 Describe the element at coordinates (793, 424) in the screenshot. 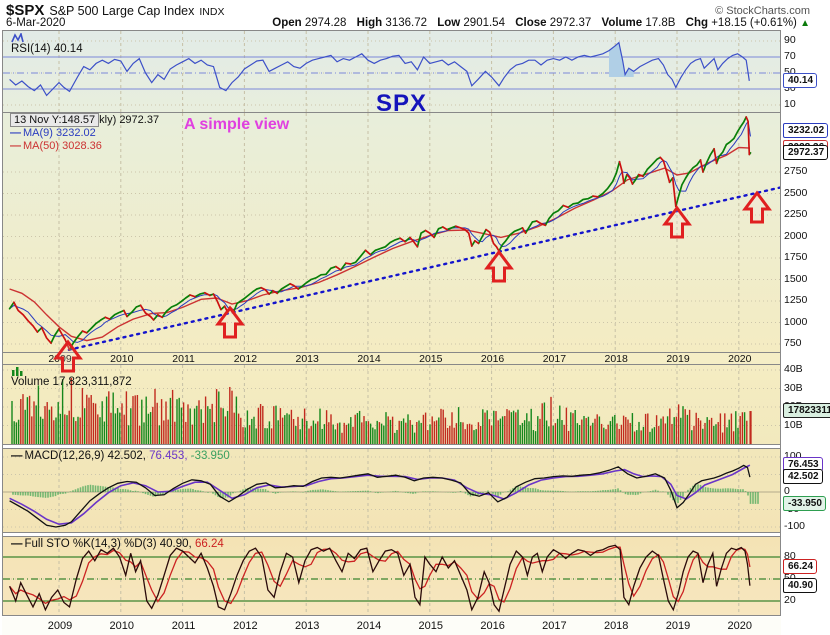

I see `volume-axis-tick-label: 10B` at that location.